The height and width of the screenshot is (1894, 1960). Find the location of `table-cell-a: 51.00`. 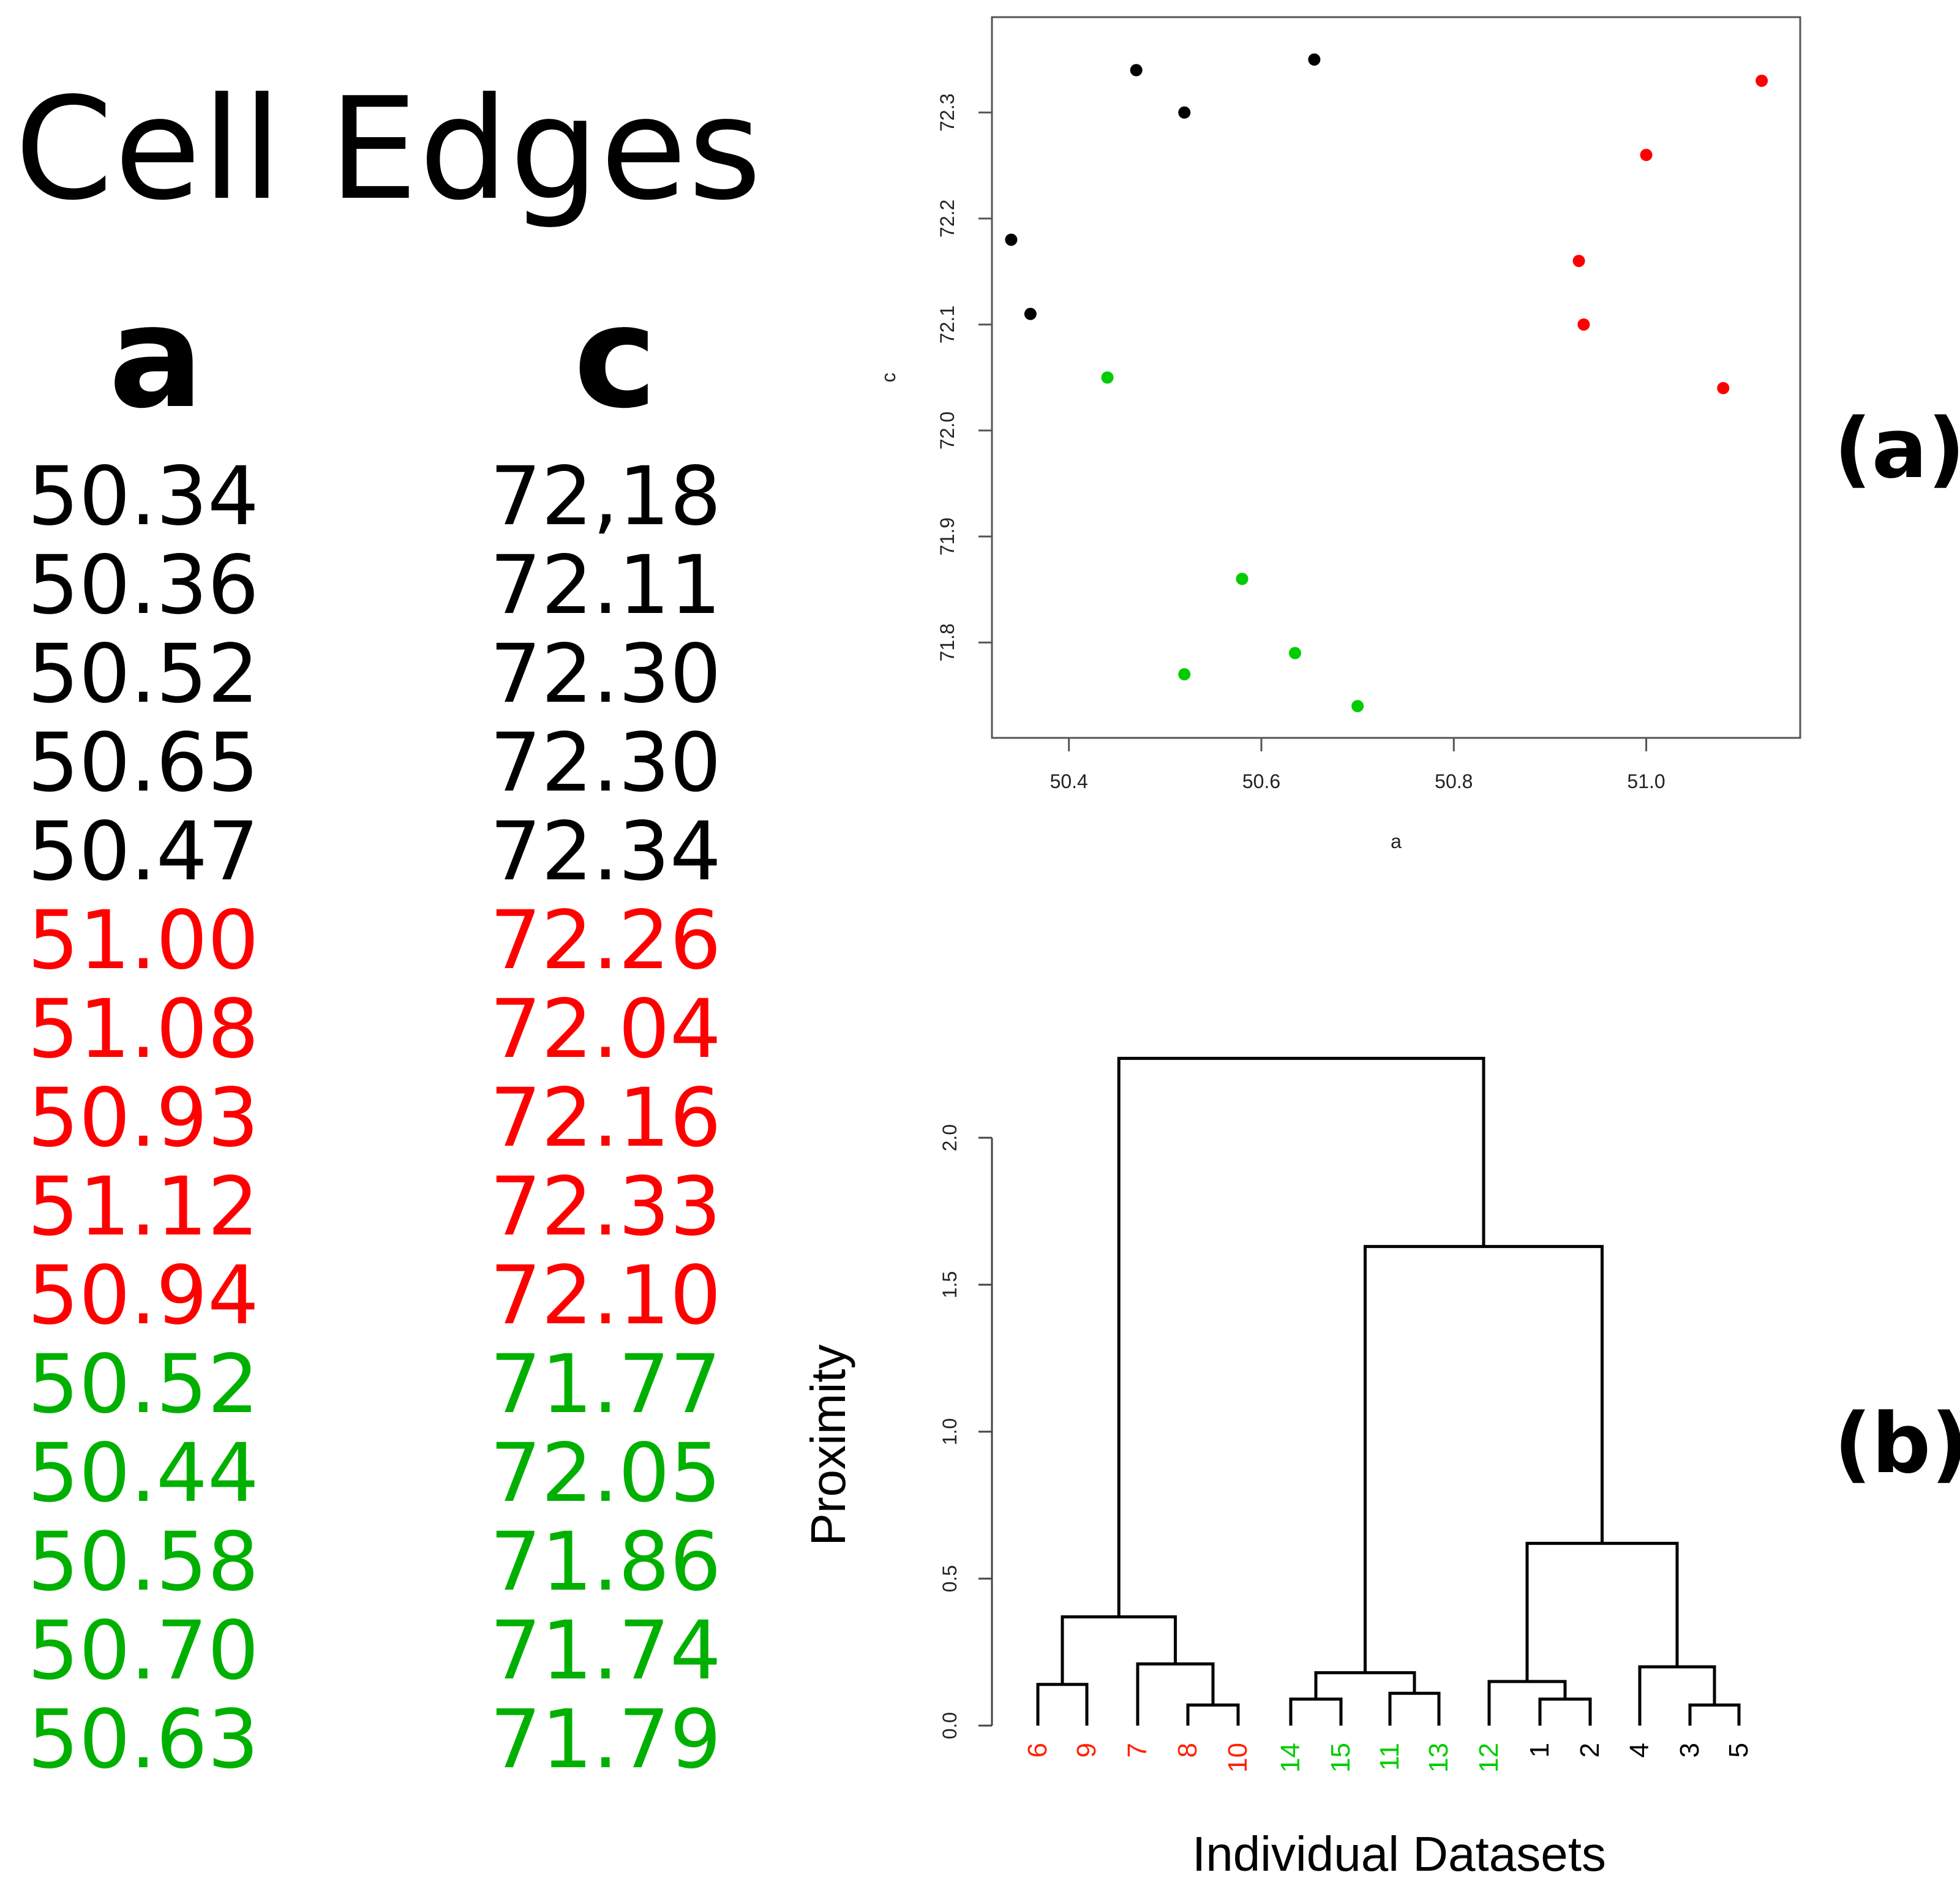

table-cell-a: 51.00 is located at coordinates (143, 940).